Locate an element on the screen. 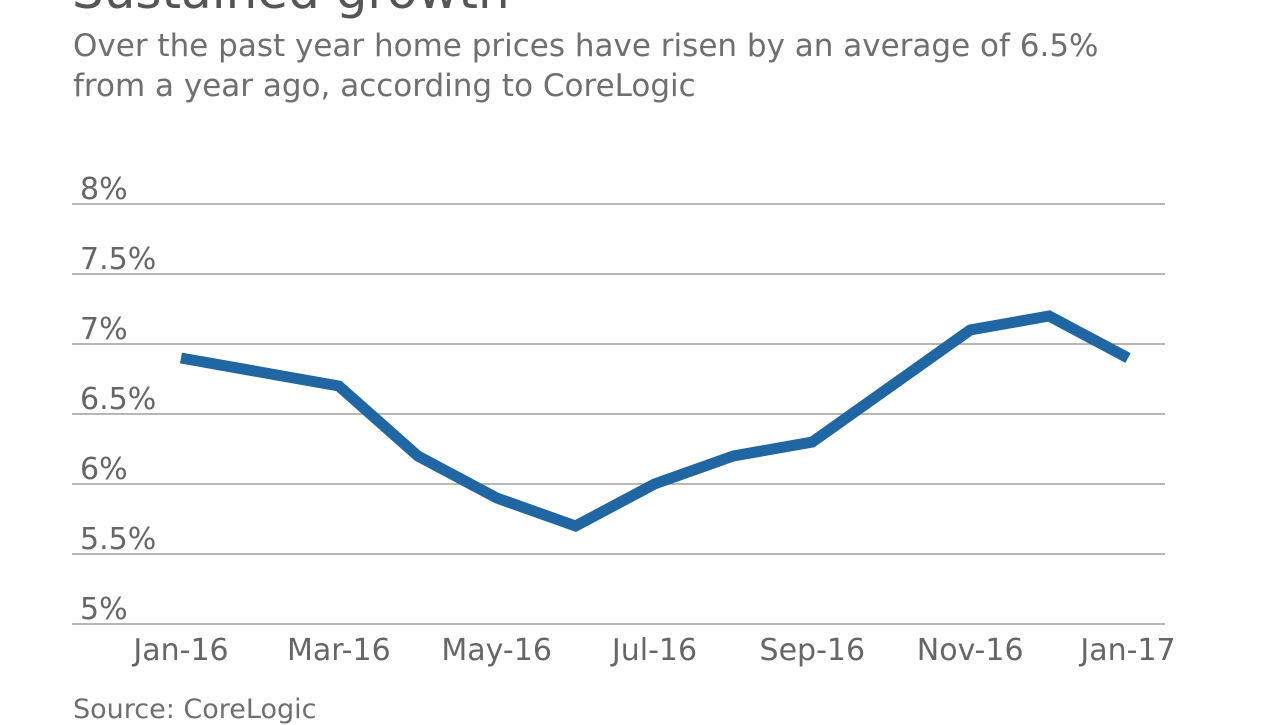 The height and width of the screenshot is (725, 1280). chart-title: Sustained growth is located at coordinates (291, 8).